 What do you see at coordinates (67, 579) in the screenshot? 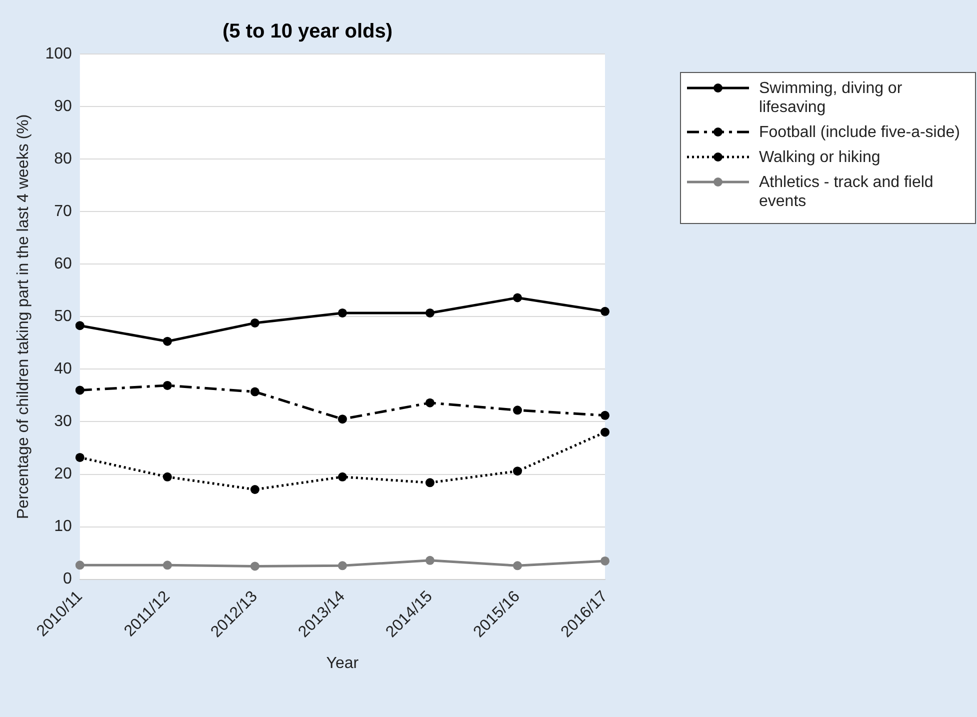
I see `y-tick-label: 0` at bounding box center [67, 579].